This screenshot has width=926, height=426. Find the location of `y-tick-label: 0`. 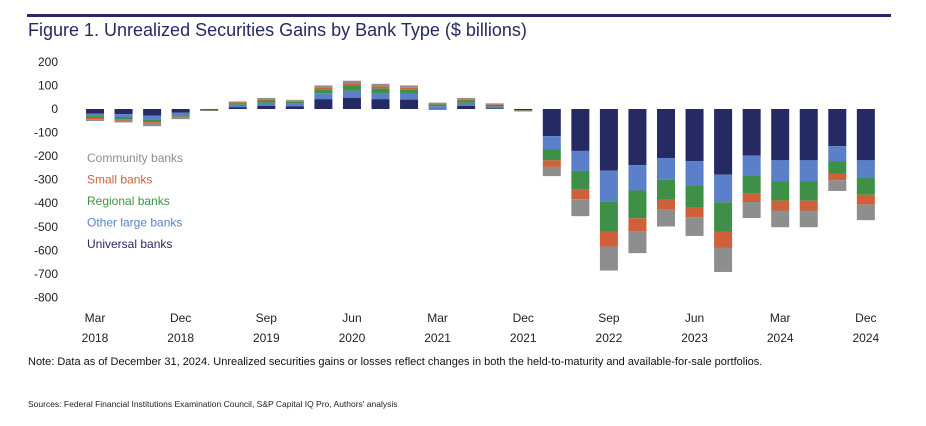

y-tick-label: 0 is located at coordinates (54, 109).